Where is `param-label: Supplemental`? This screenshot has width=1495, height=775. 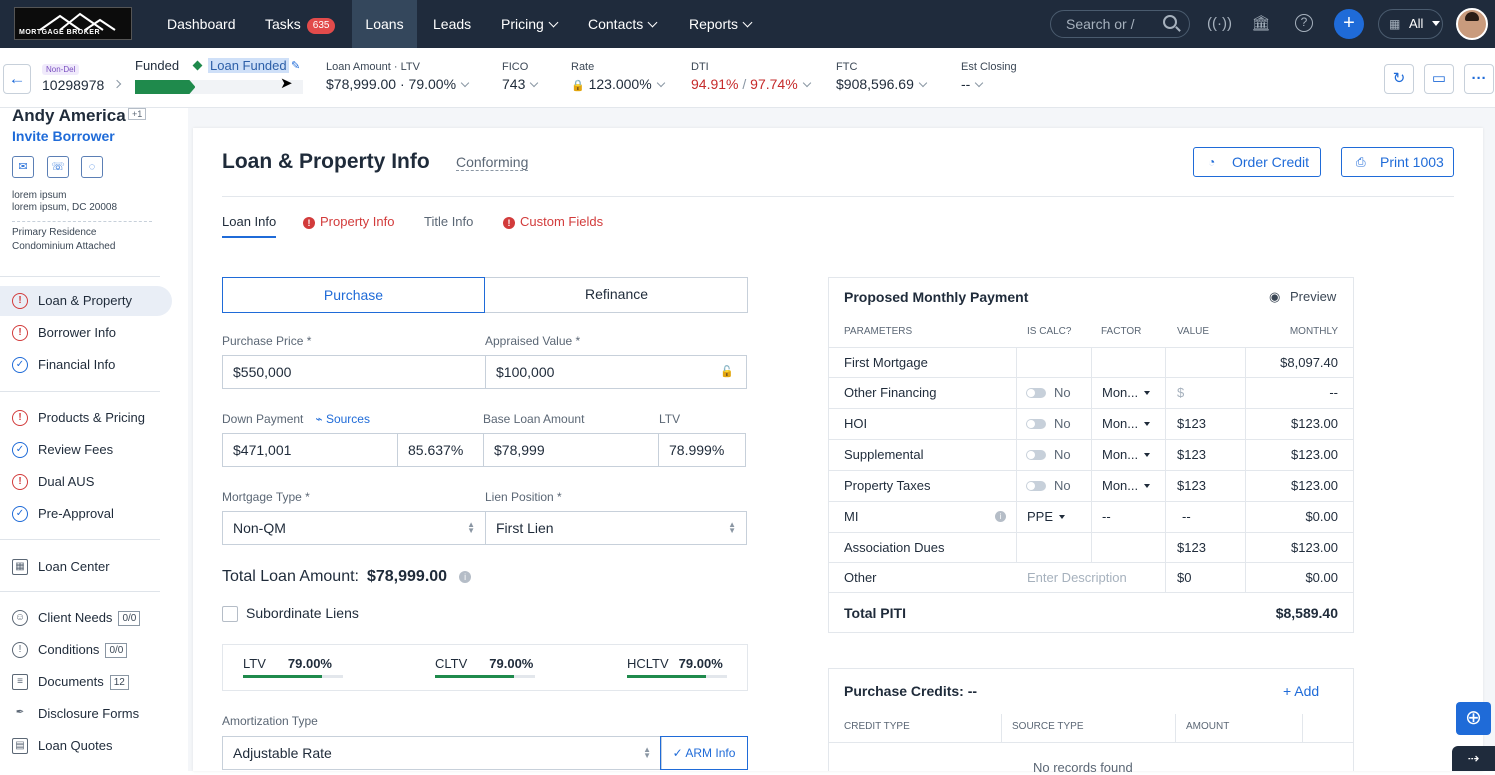
param-label: Supplemental is located at coordinates (884, 454).